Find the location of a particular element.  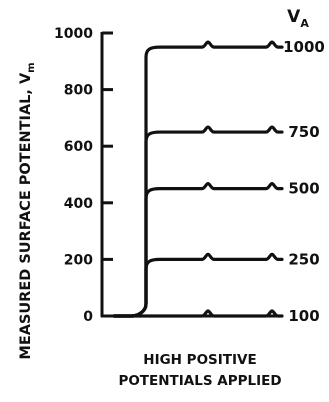

series-label: 750 is located at coordinates (303, 132).